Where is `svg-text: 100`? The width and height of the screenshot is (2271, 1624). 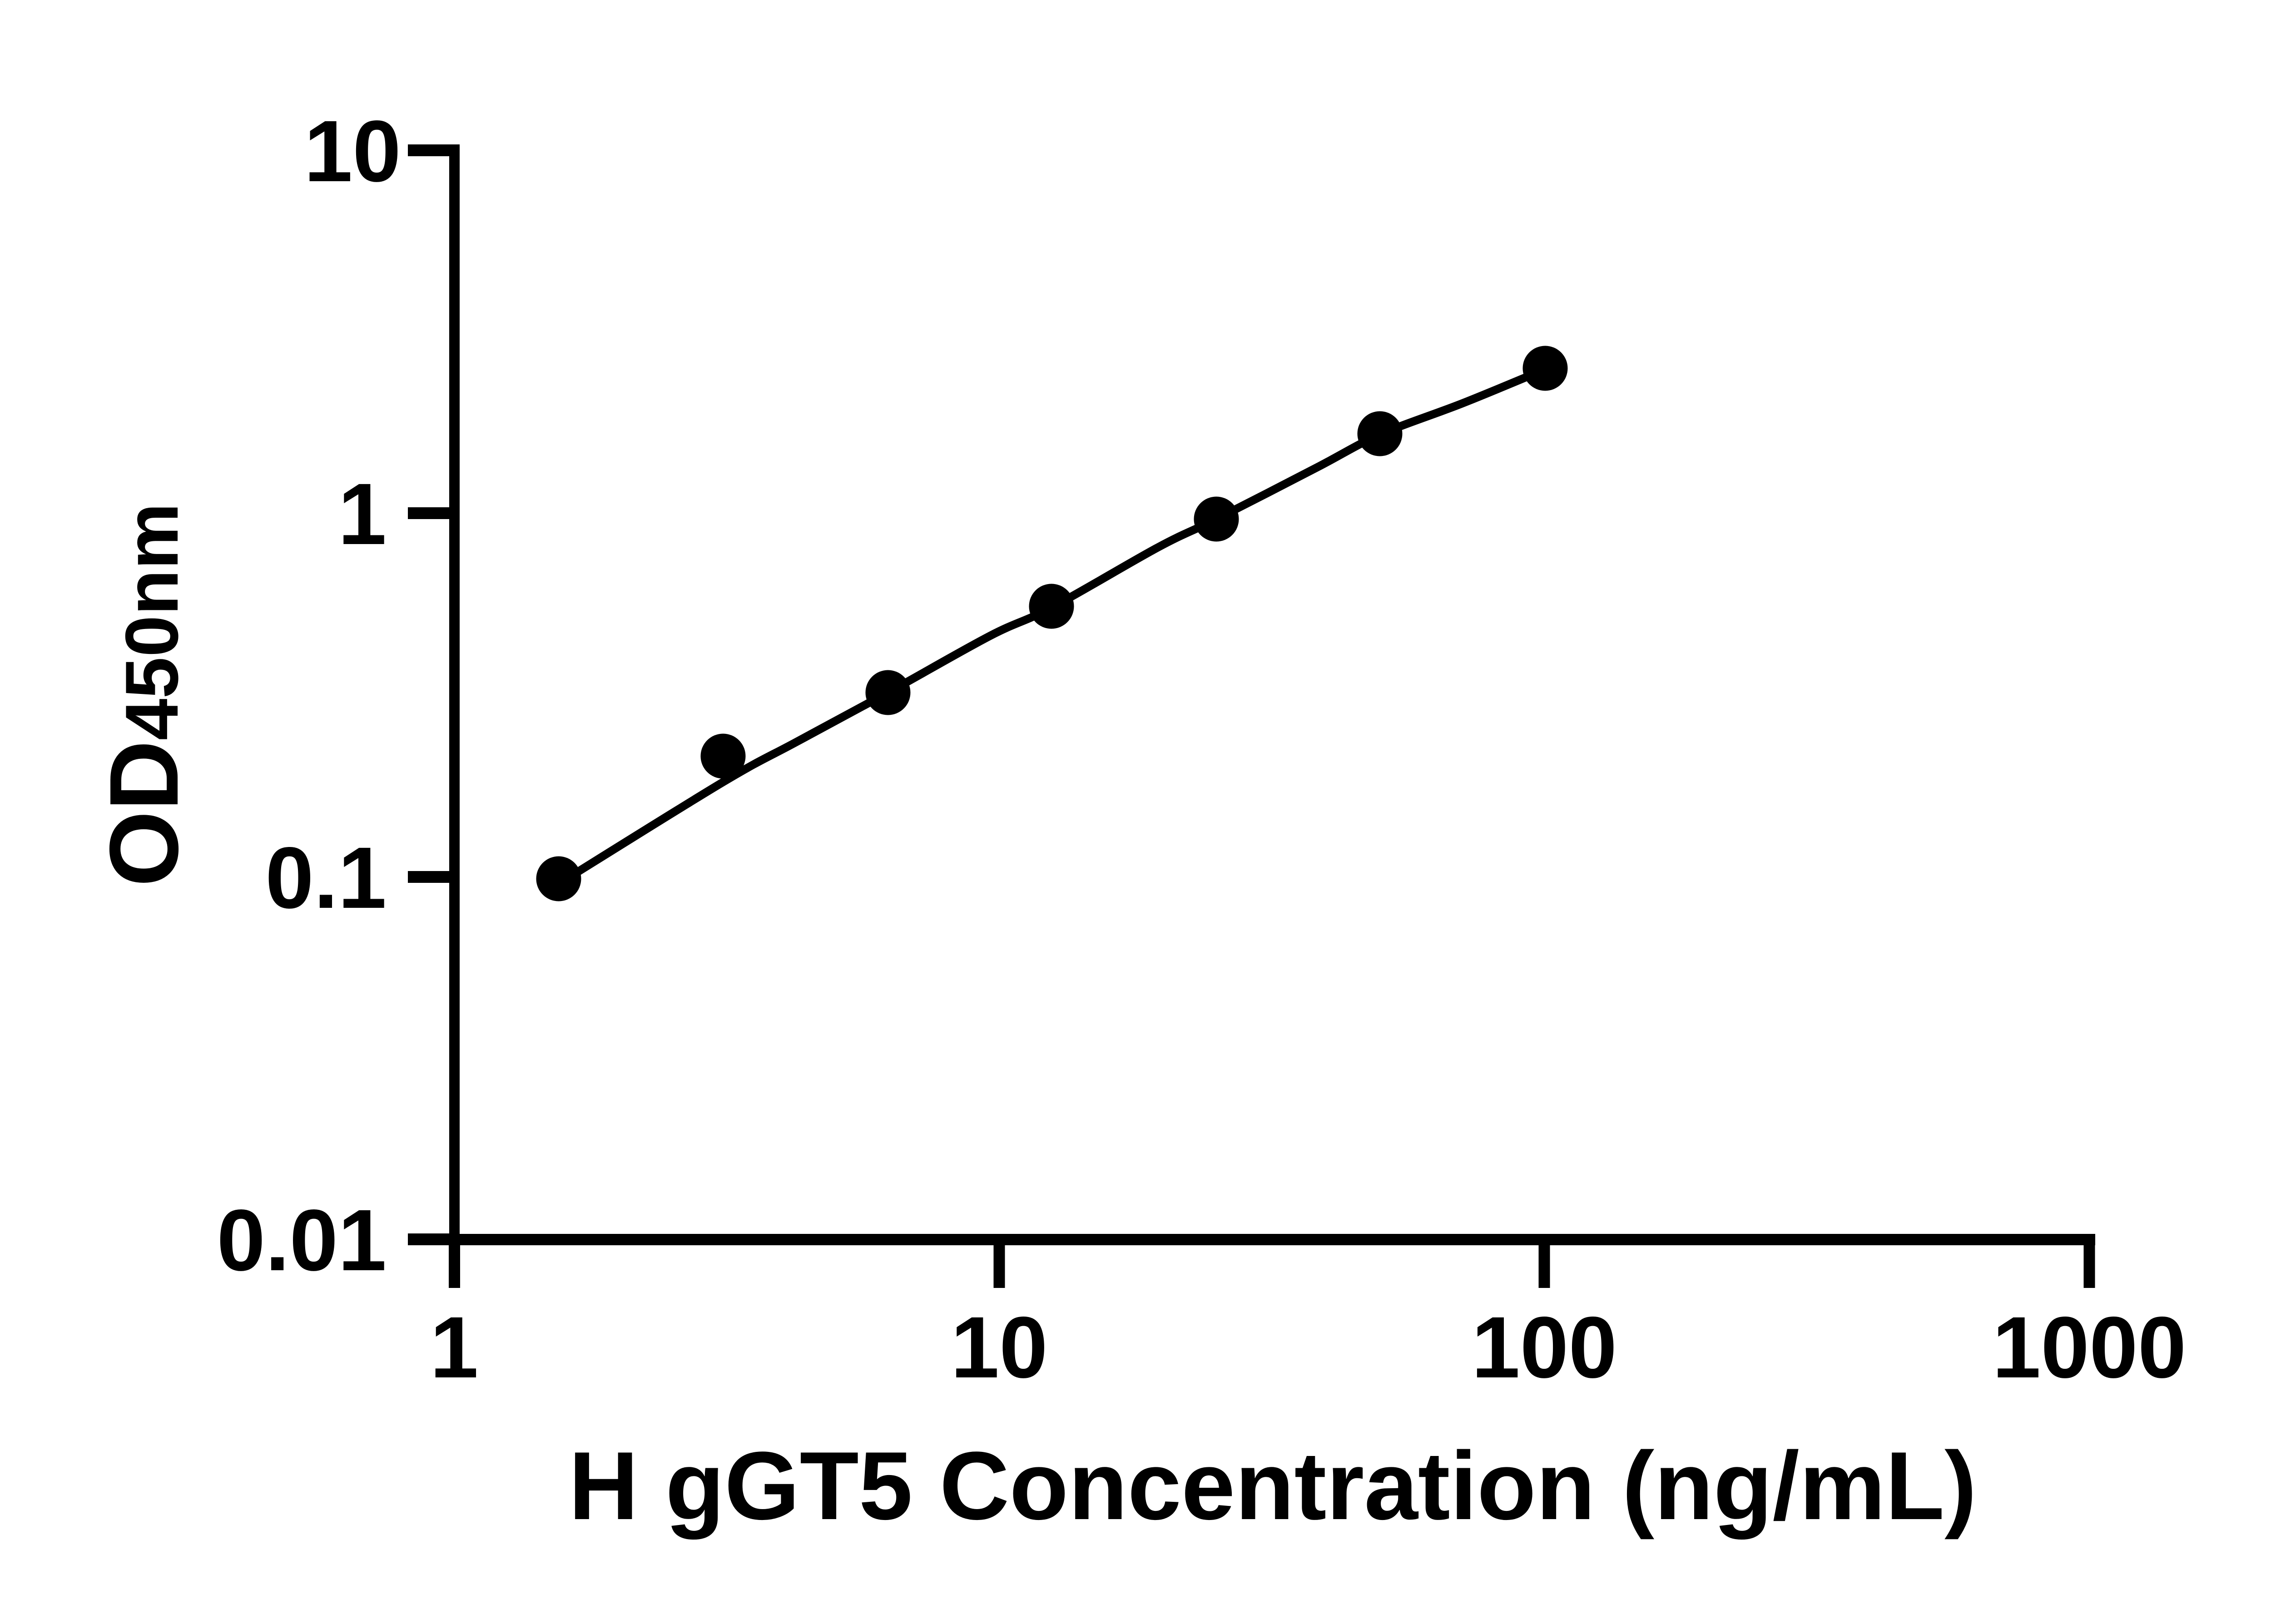
svg-text: 100 is located at coordinates (1544, 1347).